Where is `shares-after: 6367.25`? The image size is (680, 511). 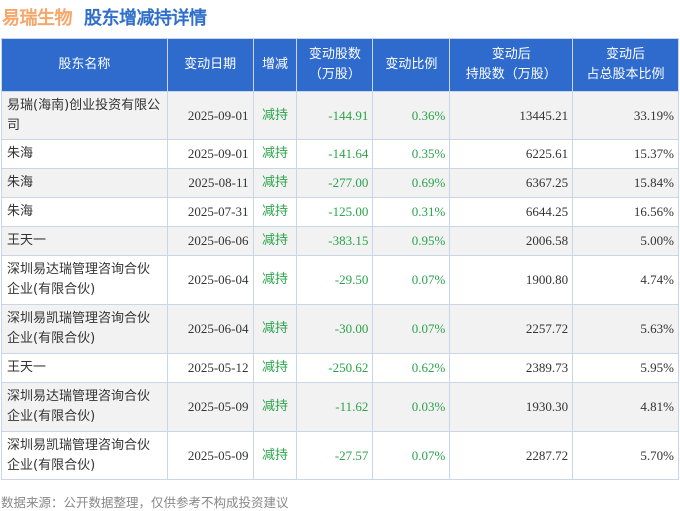
shares-after: 6367.25 is located at coordinates (511, 183).